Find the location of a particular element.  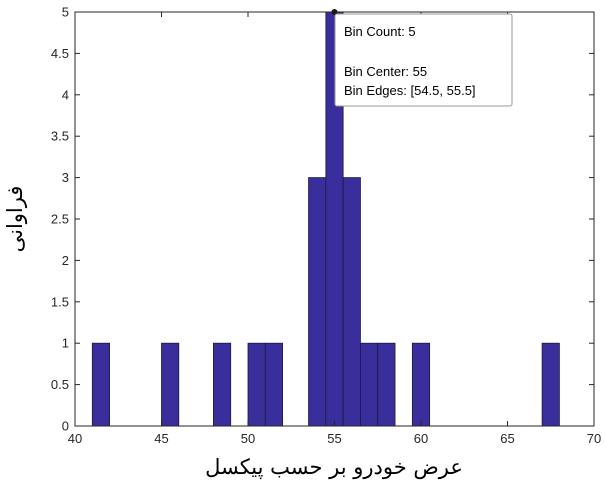

y-tick-label: 2 is located at coordinates (65, 260).